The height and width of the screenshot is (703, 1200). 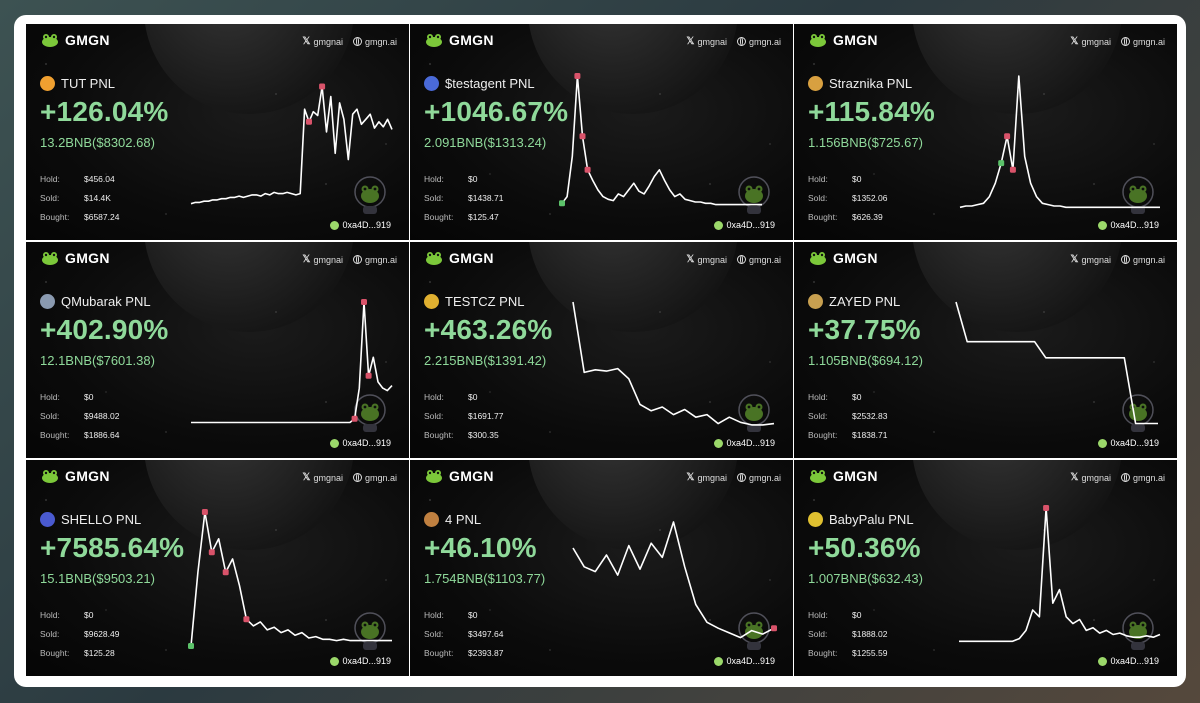 I want to click on stat-row: Bought: $125.47, so click(x=463, y=217).